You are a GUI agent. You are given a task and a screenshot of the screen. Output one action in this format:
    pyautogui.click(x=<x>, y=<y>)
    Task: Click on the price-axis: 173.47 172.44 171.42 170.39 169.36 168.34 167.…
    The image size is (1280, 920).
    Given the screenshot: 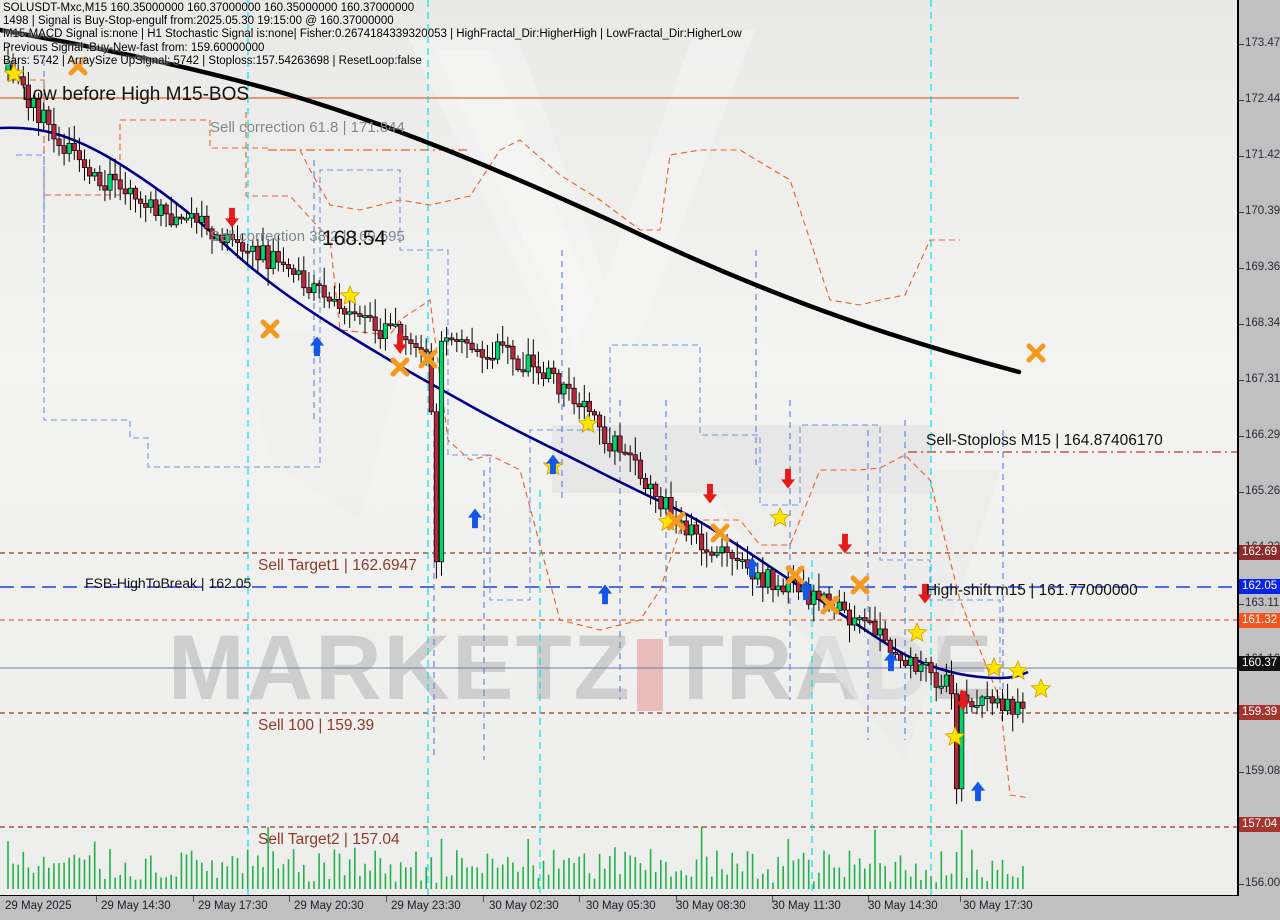 What is the action you would take?
    pyautogui.click(x=1259, y=448)
    